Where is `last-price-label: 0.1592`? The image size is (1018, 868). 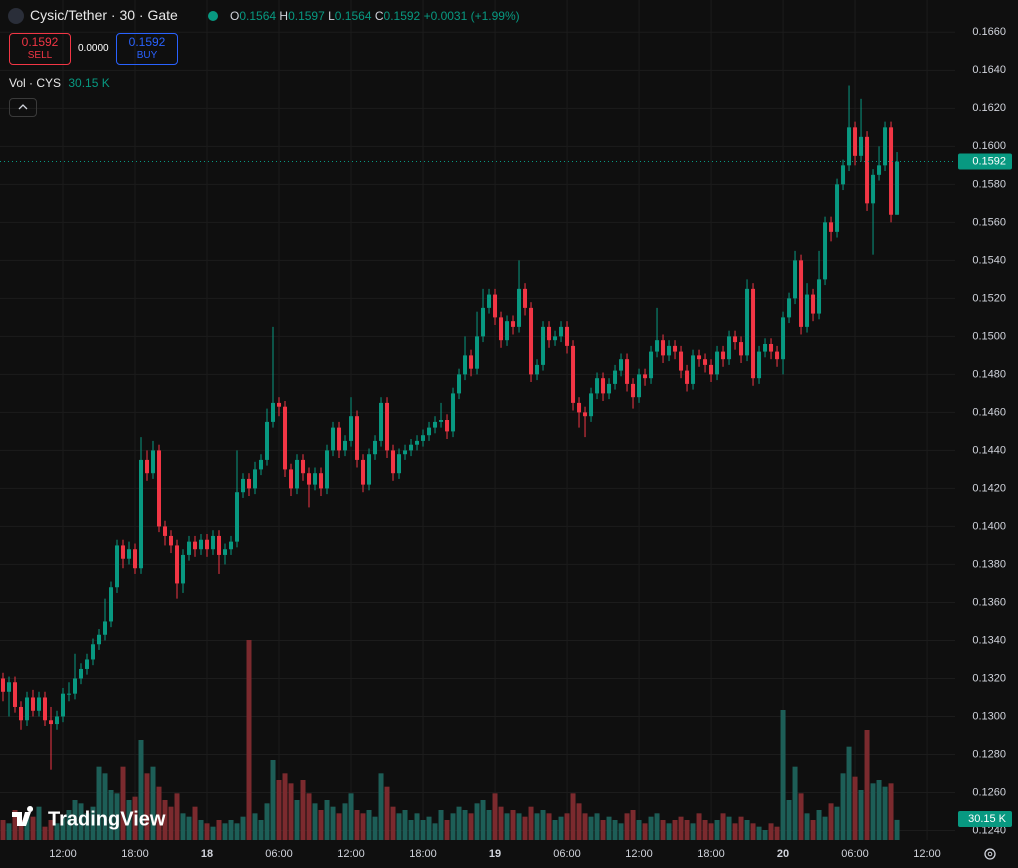 last-price-label: 0.1592 is located at coordinates (989, 161).